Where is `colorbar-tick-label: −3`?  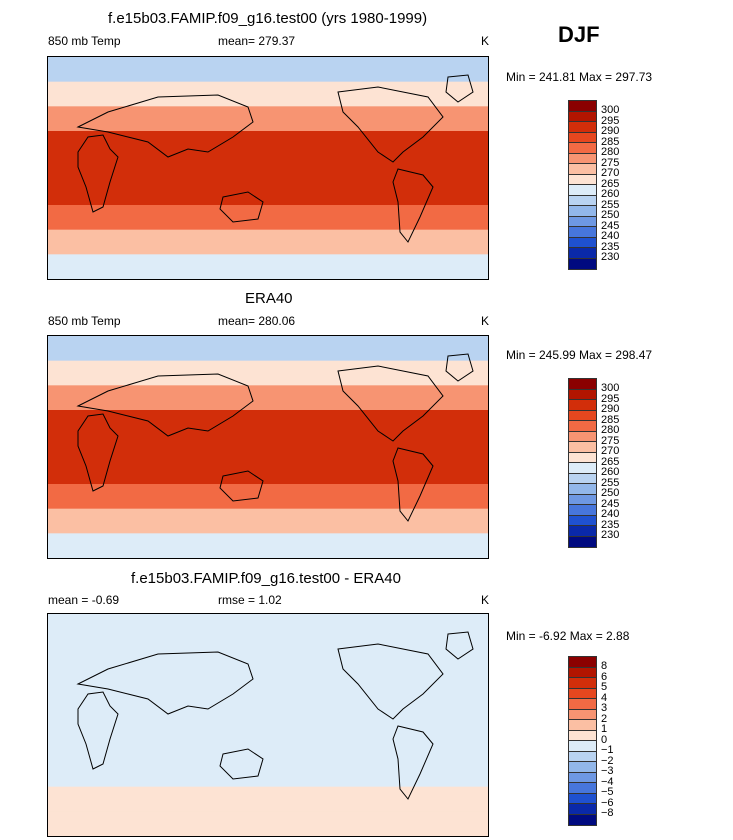 colorbar-tick-label: −3 is located at coordinates (607, 771).